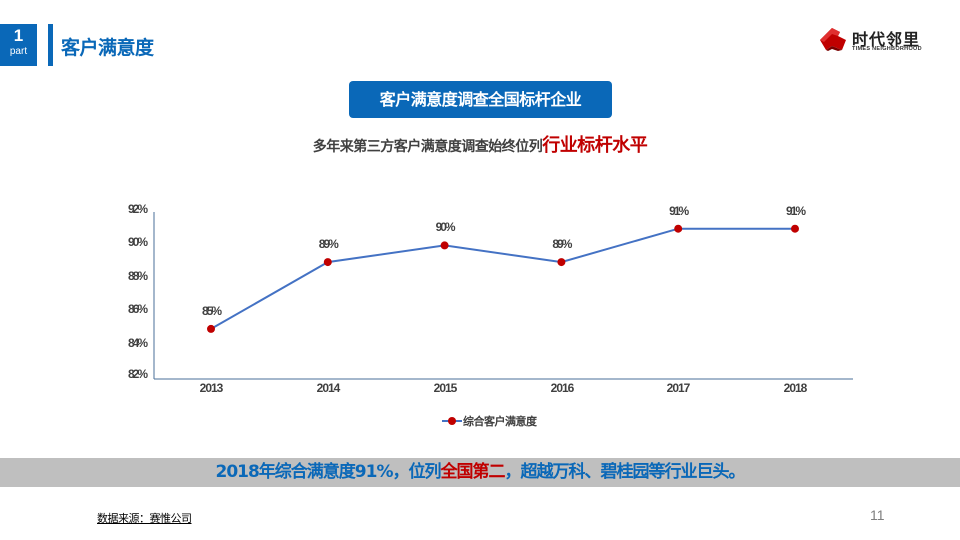  I want to click on conclusion-prefix: 2018年综合满意度91%，位列, so click(328, 472).